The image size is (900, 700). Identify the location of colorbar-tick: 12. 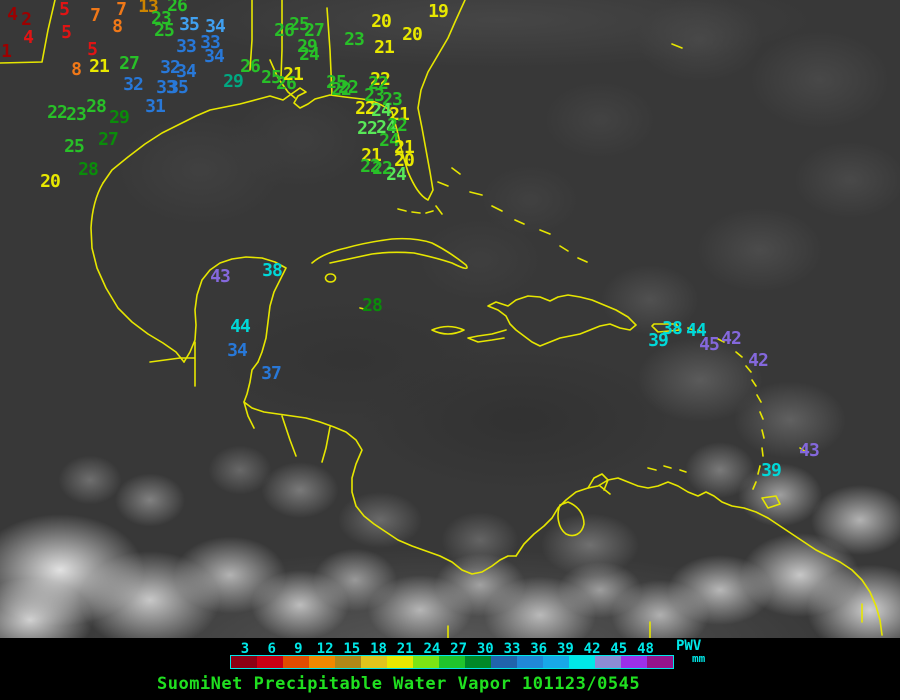
(325, 649).